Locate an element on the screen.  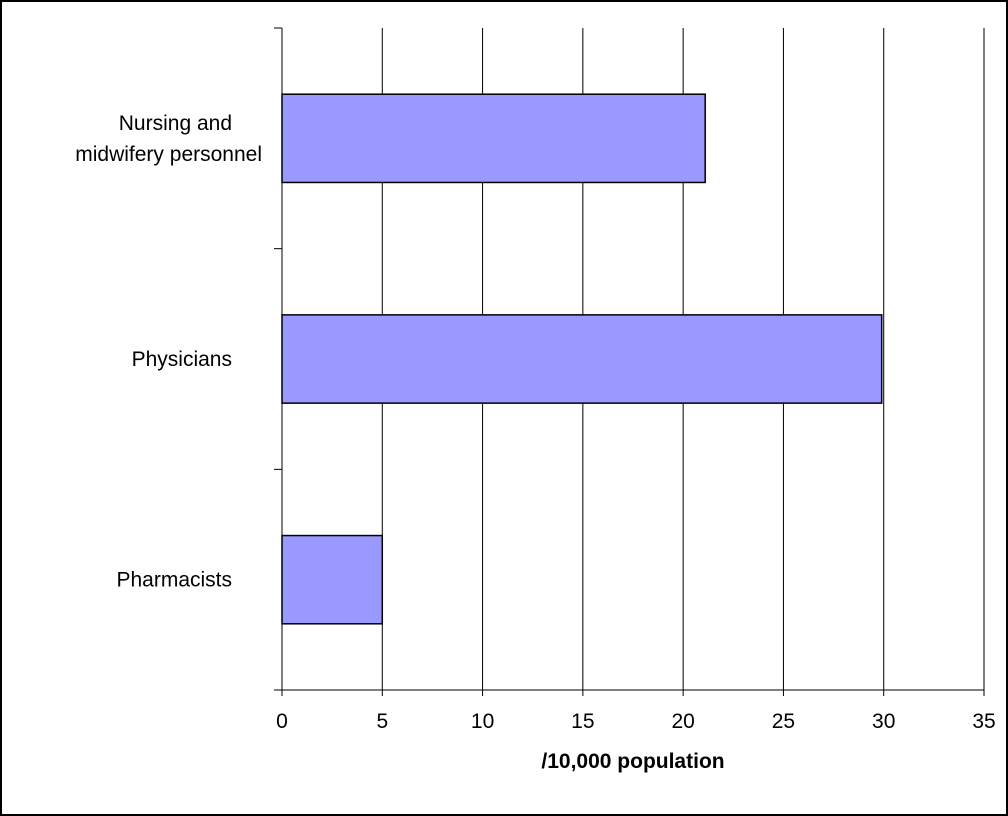
x-tick-label: 5 is located at coordinates (382, 721).